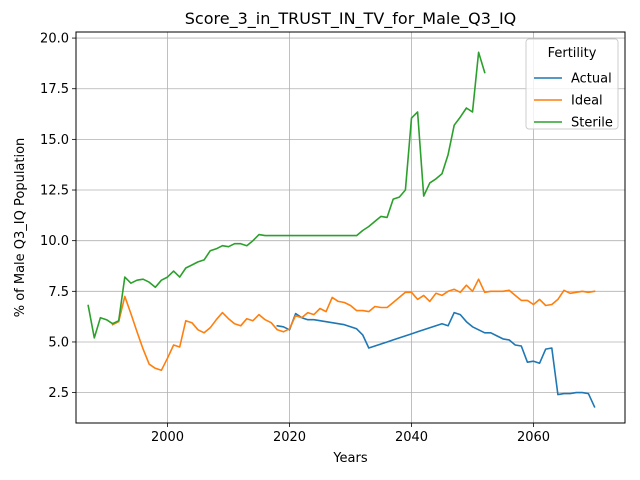 The width and height of the screenshot is (640, 480). Describe the element at coordinates (411, 437) in the screenshot. I see `x-tick-label: 2040` at that location.